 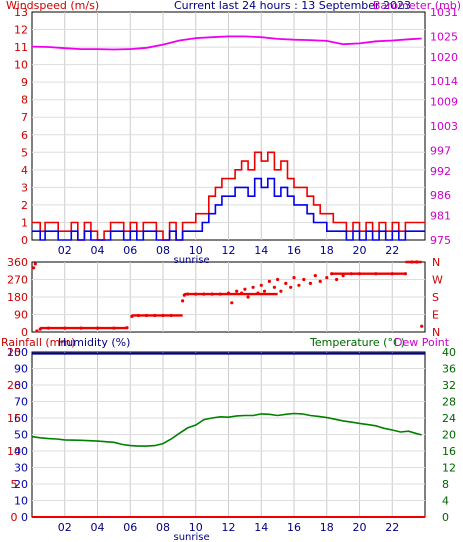 What do you see at coordinates (21, 484) in the screenshot?
I see `humidity-y-tick-label: 20` at bounding box center [21, 484].